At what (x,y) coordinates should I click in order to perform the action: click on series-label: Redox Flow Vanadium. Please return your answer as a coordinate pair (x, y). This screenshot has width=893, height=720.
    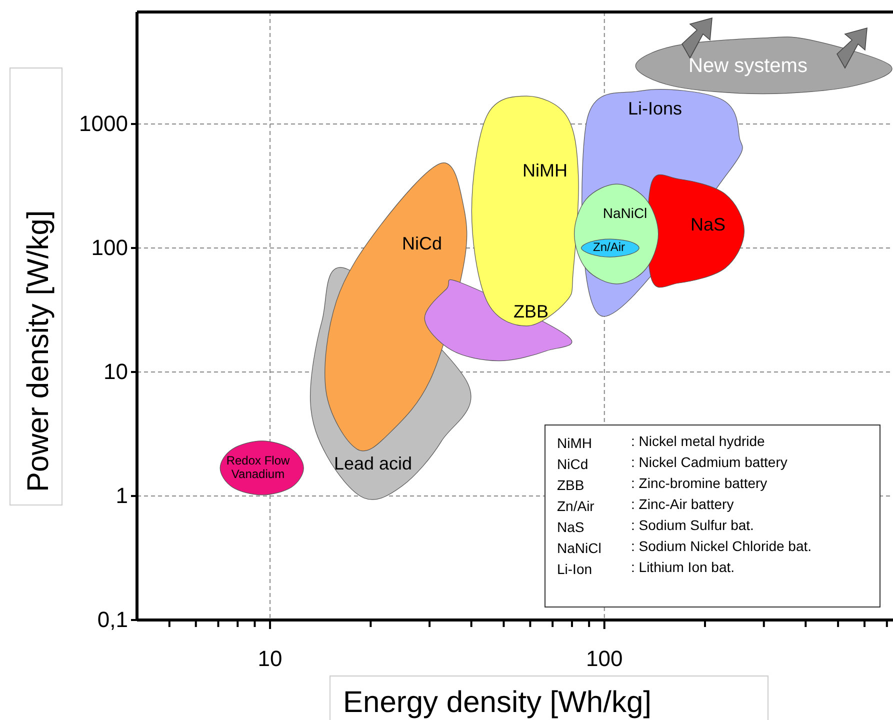
    Looking at the image, I should click on (258, 467).